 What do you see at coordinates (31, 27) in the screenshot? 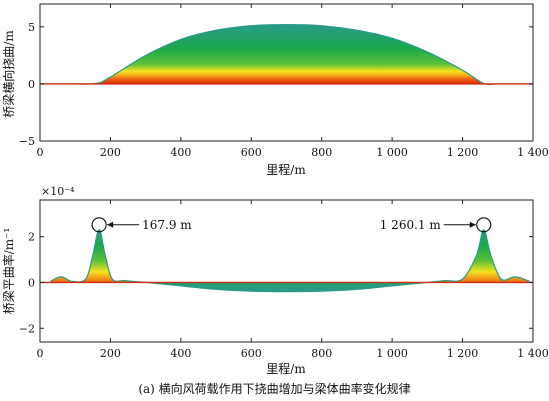
I see `y-tick-label: 5` at bounding box center [31, 27].